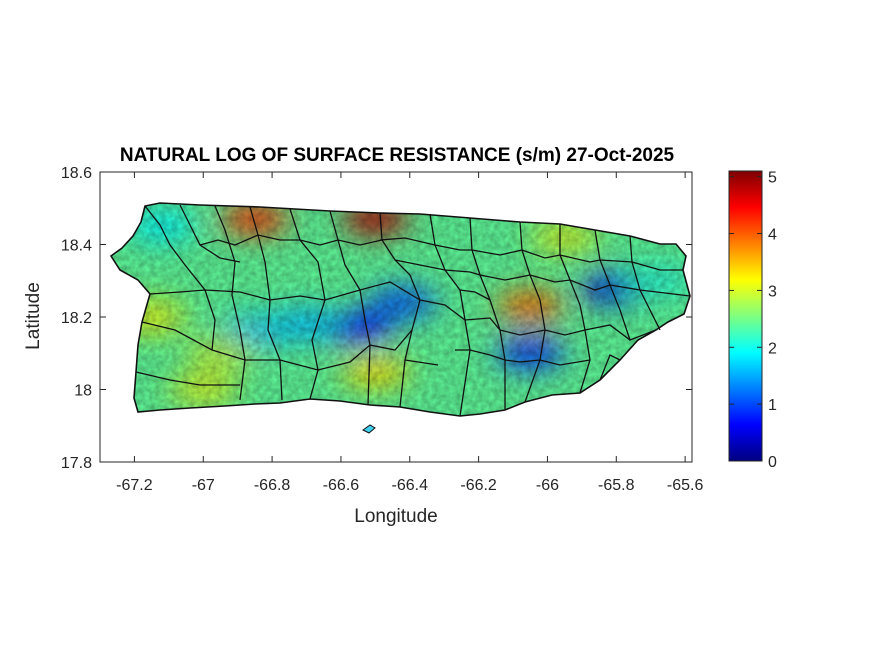 This screenshot has height=656, width=875. Describe the element at coordinates (745, 316) in the screenshot. I see `colorbar` at that location.